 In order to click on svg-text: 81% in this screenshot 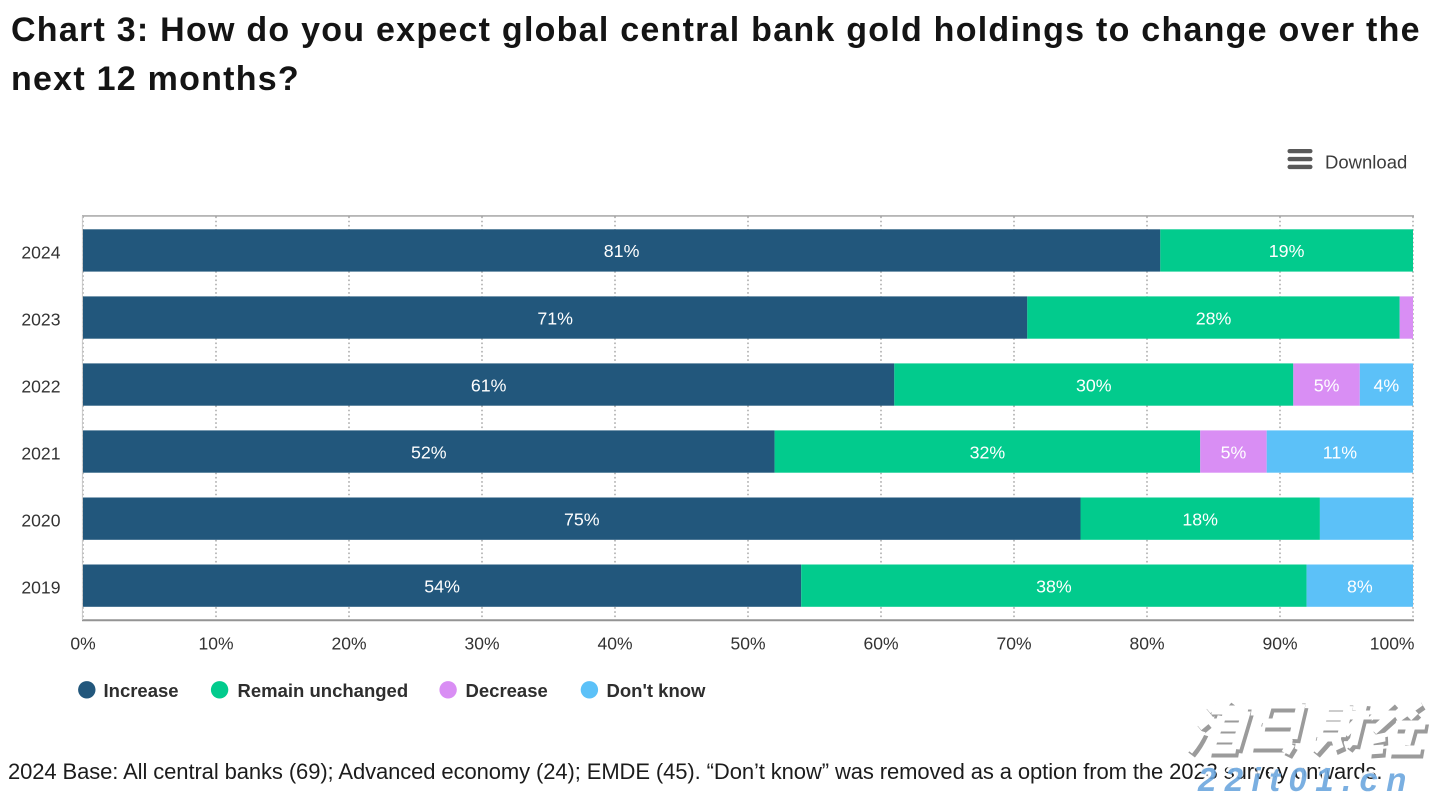, I will do `click(622, 251)`.